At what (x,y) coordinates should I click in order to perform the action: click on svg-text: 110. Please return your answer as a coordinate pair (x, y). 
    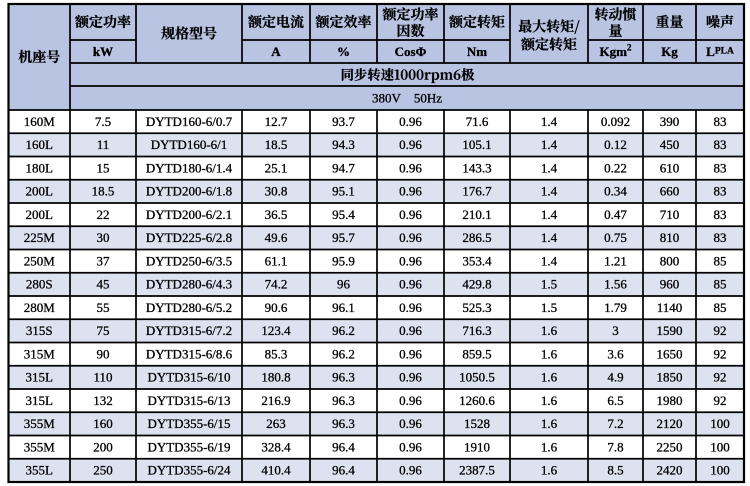
    Looking at the image, I should click on (102, 377).